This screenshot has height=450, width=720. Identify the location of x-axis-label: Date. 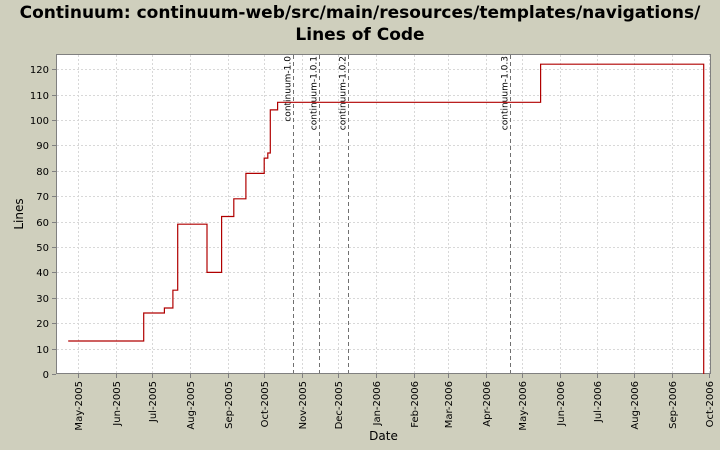
(383, 436).